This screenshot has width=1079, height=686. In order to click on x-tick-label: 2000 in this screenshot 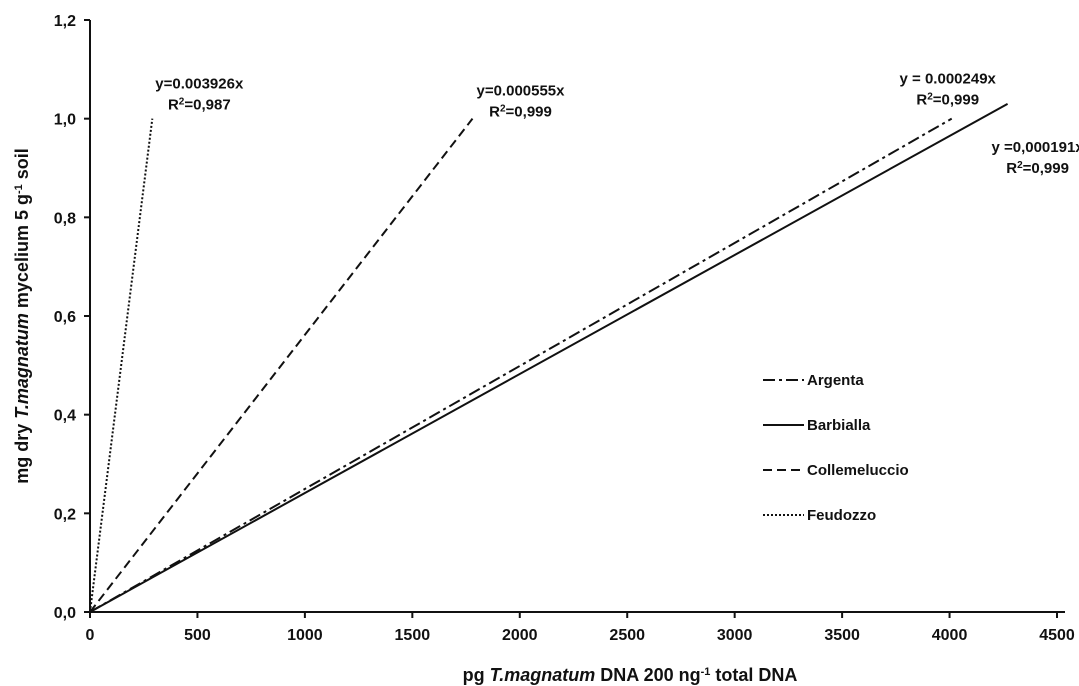, I will do `click(520, 635)`.